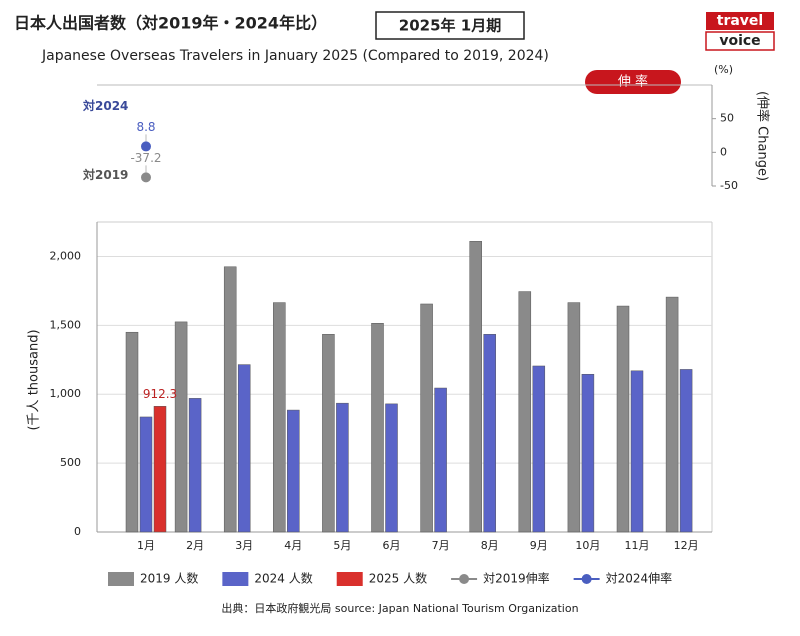  I want to click on logo-bottom-box, so click(740, 41).